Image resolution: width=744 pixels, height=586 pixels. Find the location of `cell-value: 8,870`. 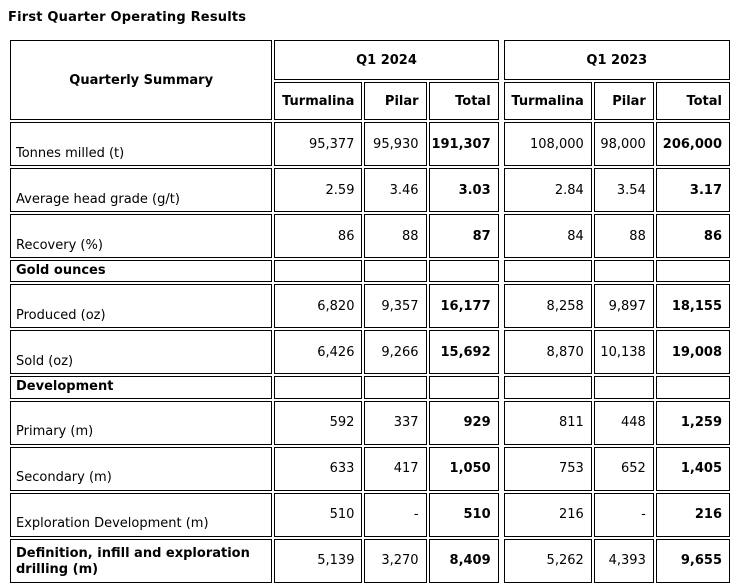

cell-value: 8,870 is located at coordinates (547, 352).